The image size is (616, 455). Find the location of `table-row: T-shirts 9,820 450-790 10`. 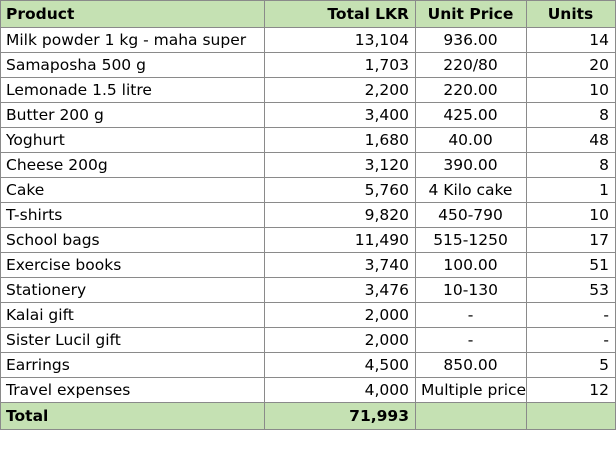

table-row: T-shirts 9,820 450-790 10 is located at coordinates (308, 215).